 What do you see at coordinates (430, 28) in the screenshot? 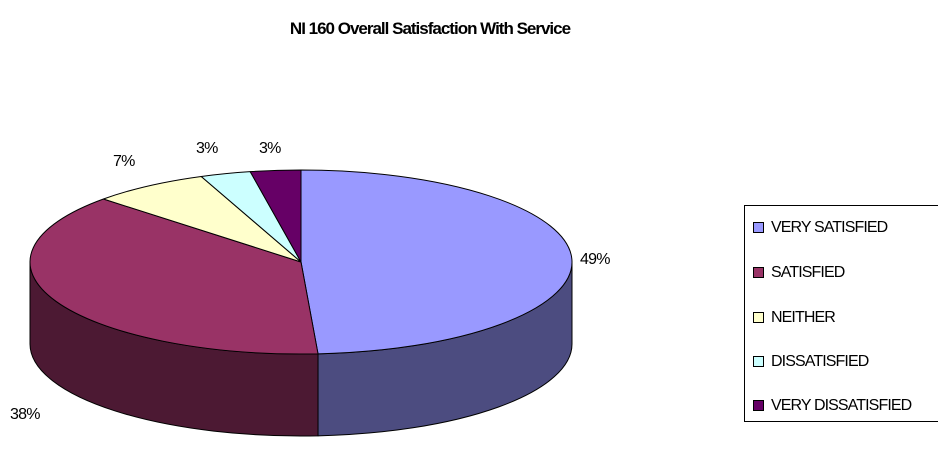
I see `chart-title: NI 160 Overall Satisfaction With Service` at bounding box center [430, 28].